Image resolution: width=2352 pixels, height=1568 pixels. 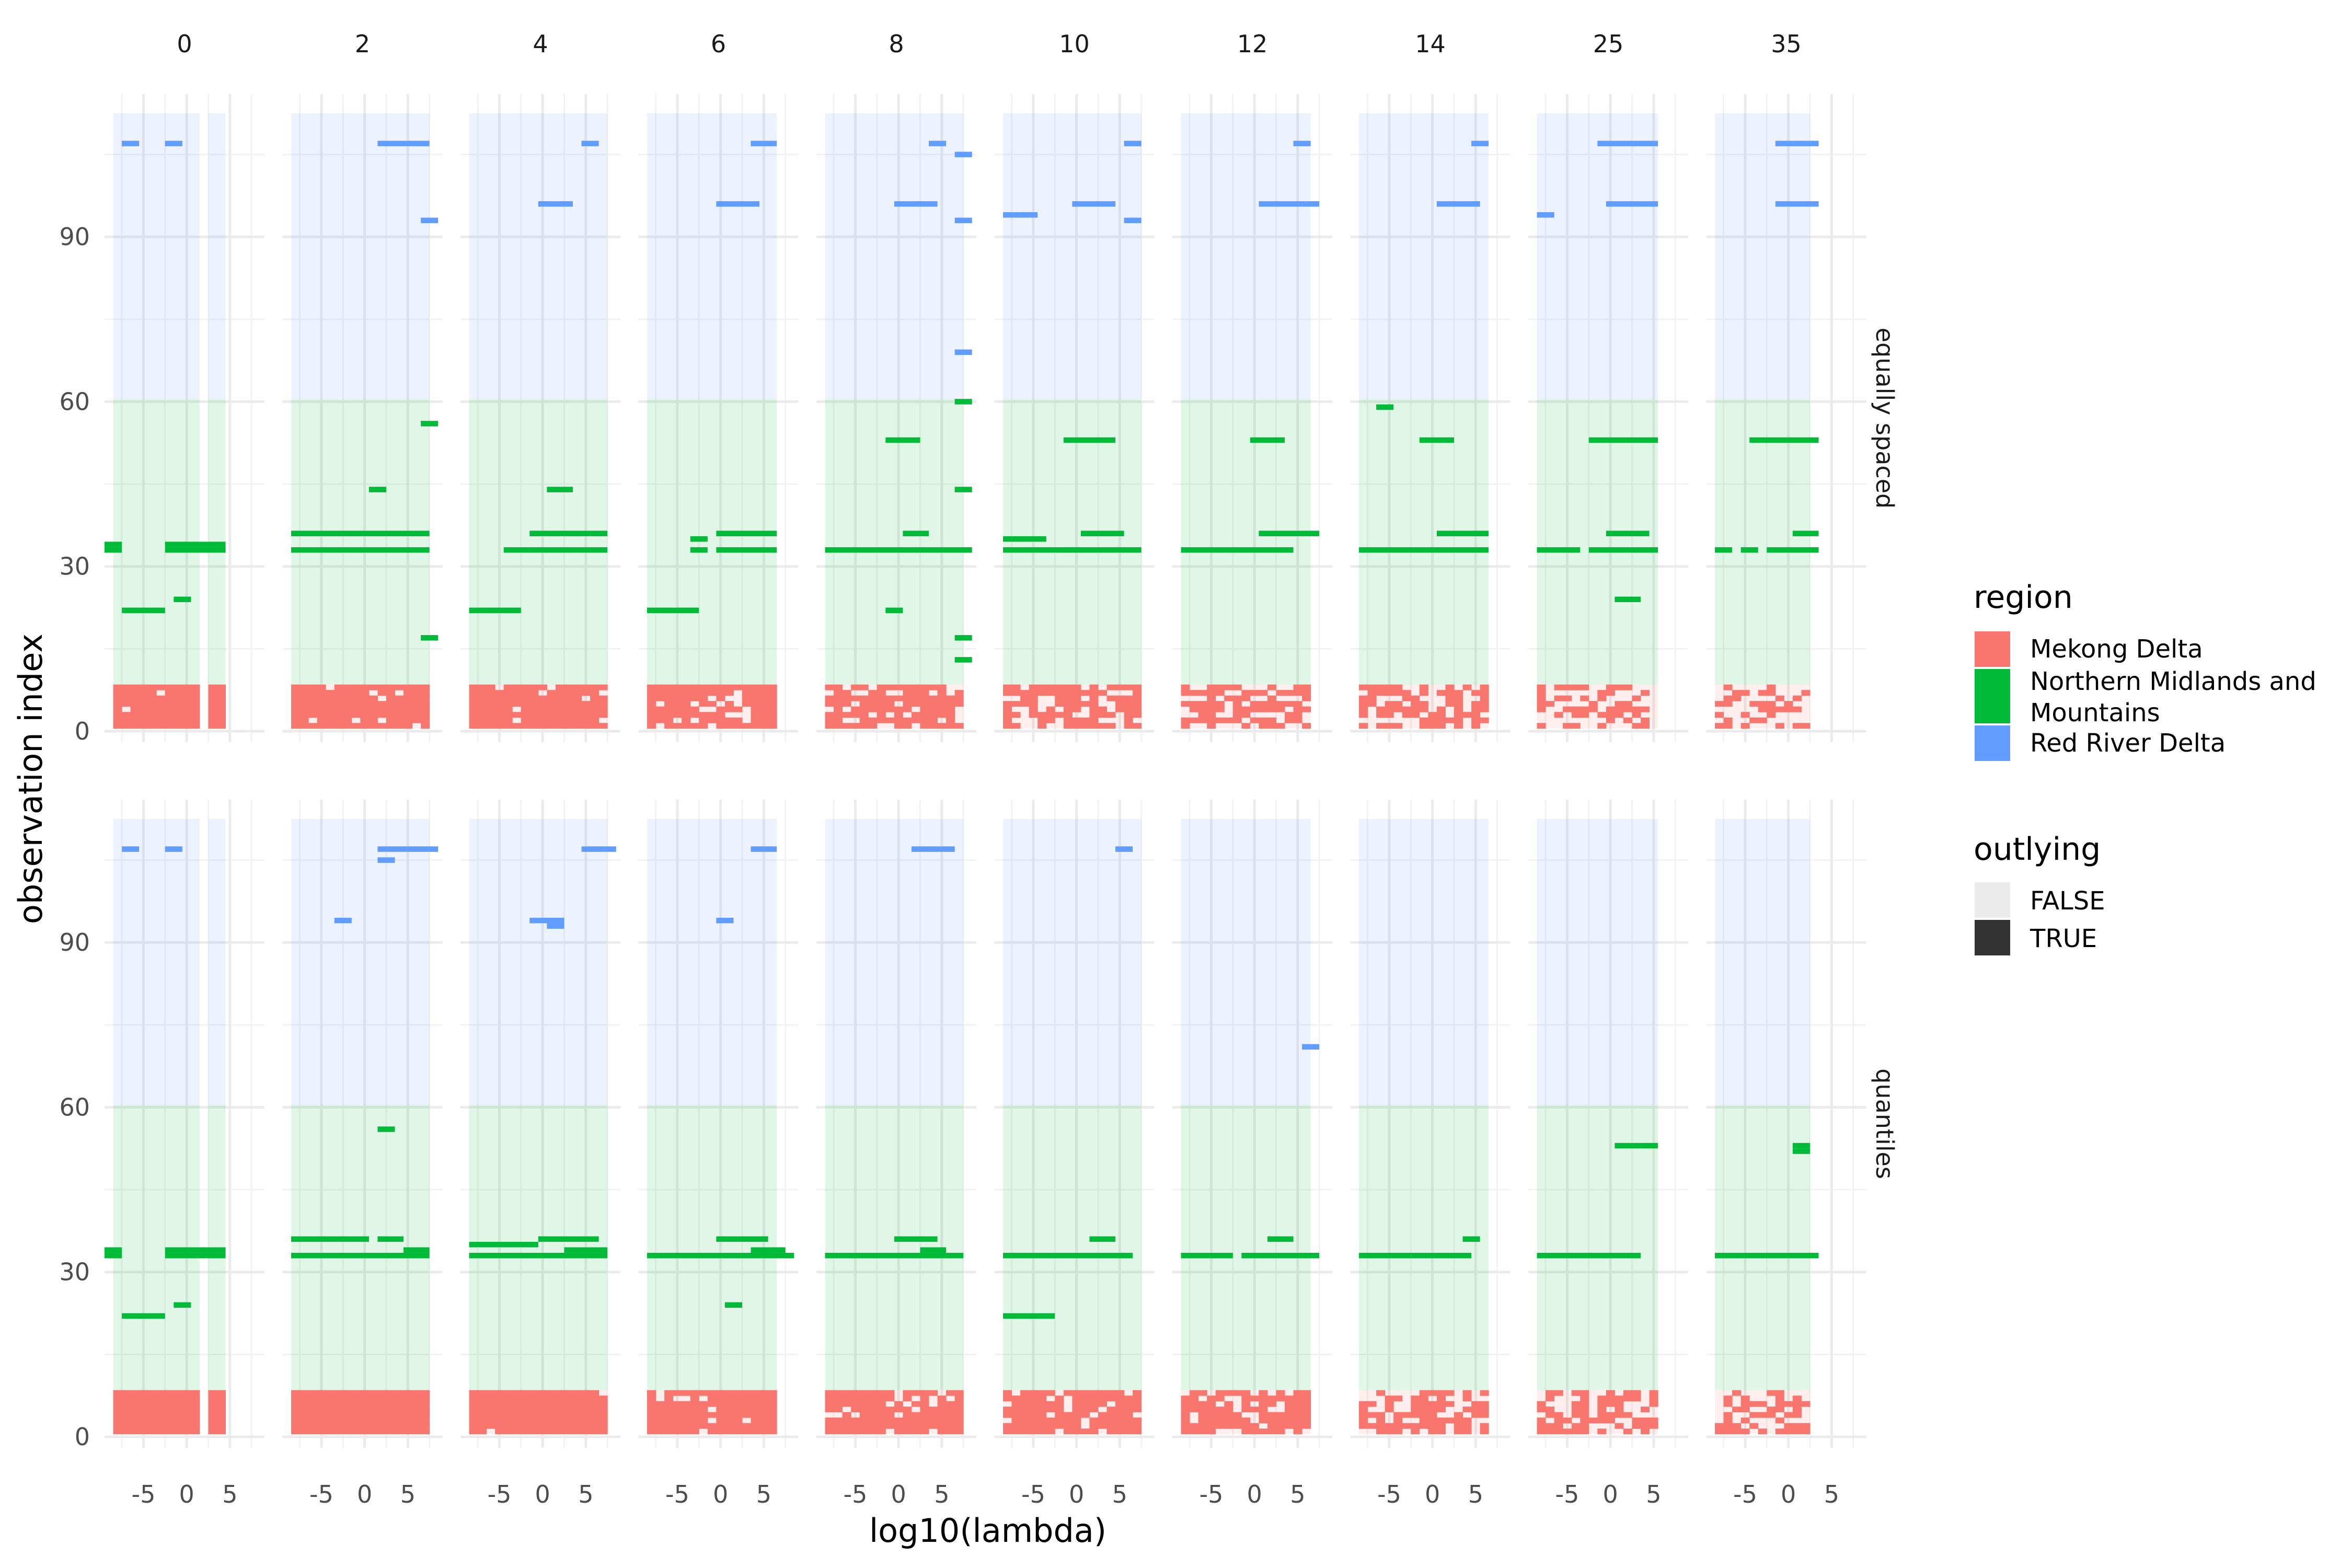 What do you see at coordinates (1992, 937) in the screenshot?
I see `legend-swatch-true` at bounding box center [1992, 937].